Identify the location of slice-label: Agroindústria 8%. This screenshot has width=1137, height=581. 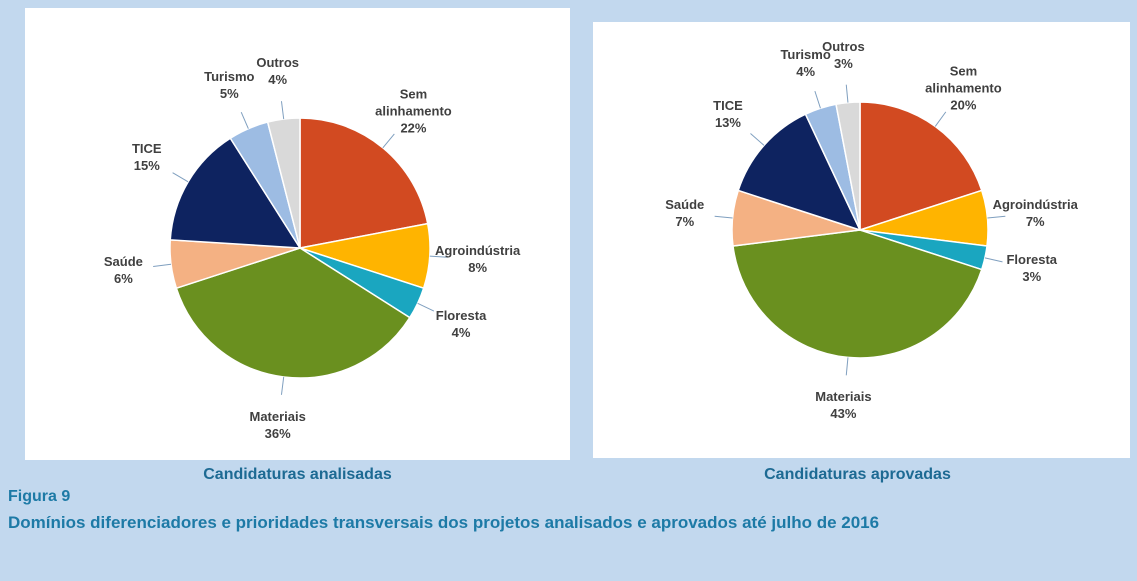
(477, 259).